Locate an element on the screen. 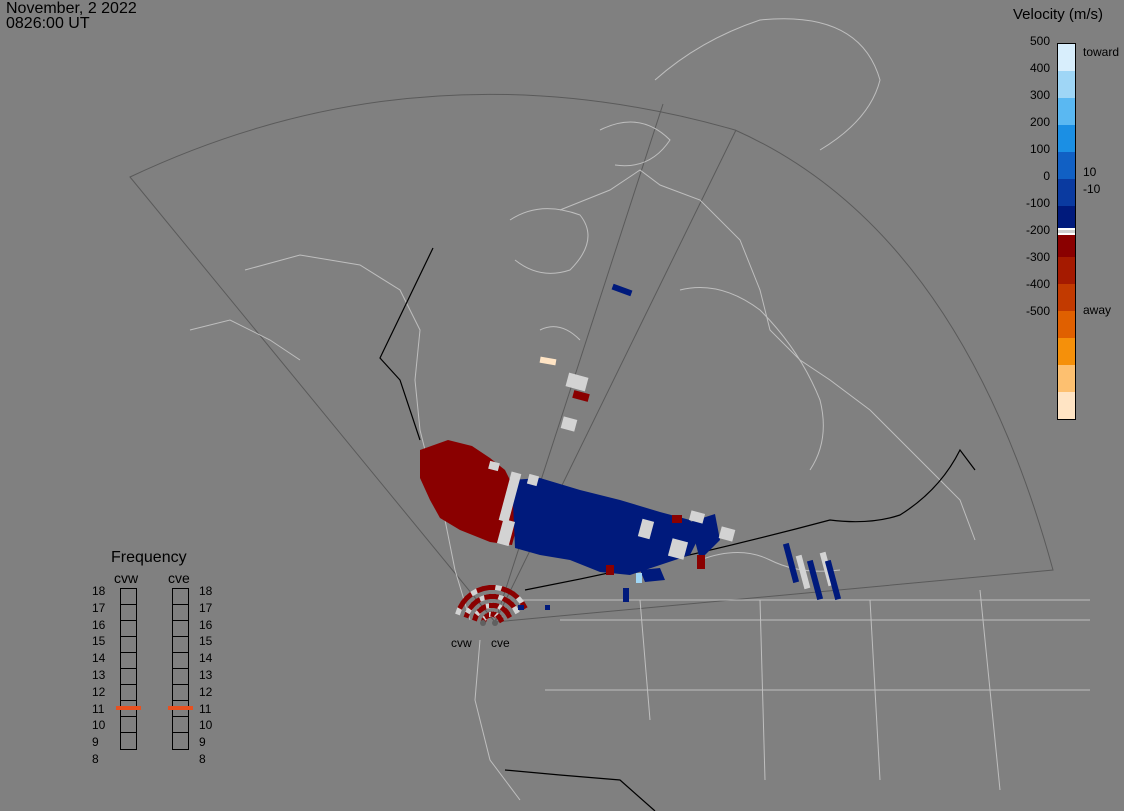  radar-cve-label: cve is located at coordinates (500, 643).